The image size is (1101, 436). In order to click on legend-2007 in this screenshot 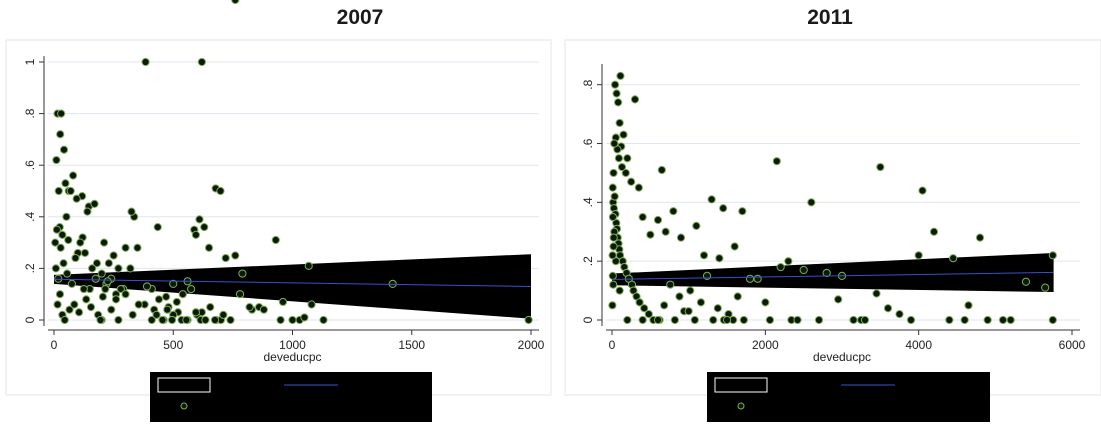, I will do `click(291, 397)`.